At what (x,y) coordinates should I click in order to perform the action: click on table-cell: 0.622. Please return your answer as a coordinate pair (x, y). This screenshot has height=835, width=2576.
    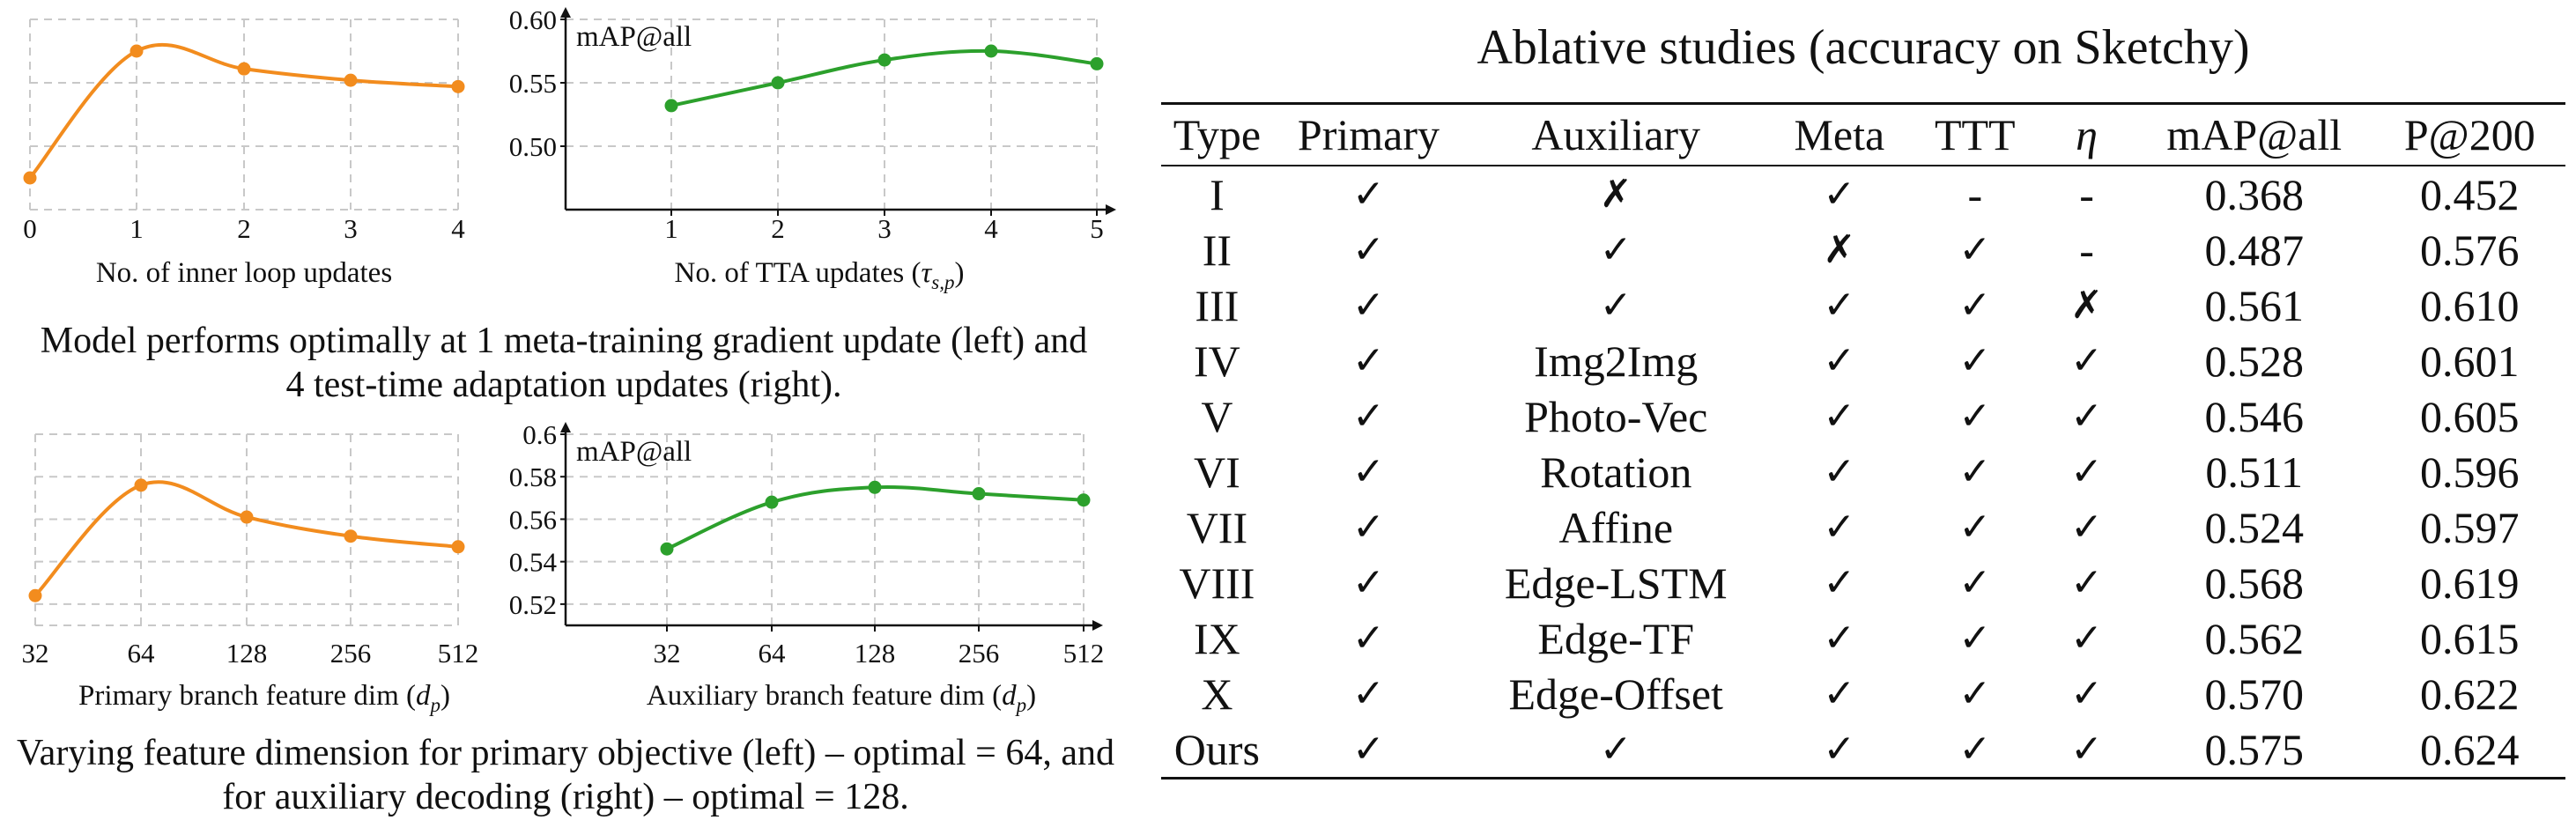
    Looking at the image, I should click on (2470, 694).